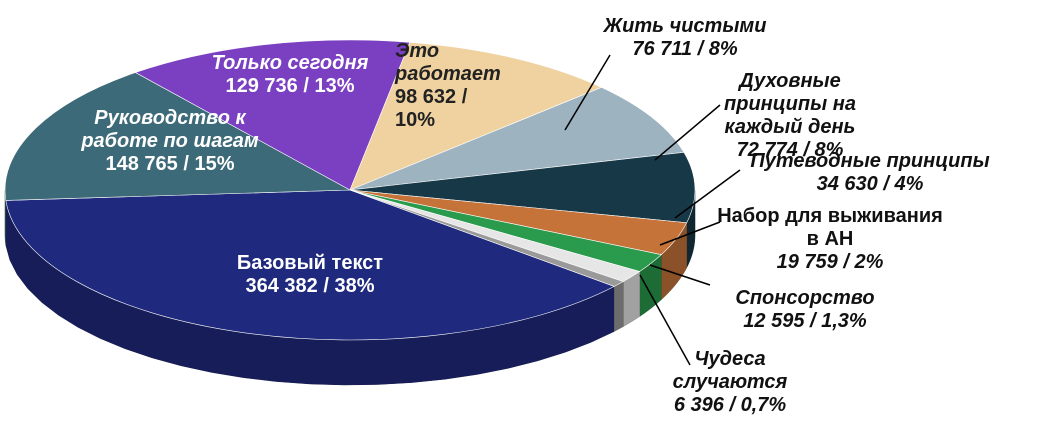  What do you see at coordinates (830, 227) in the screenshot?
I see `category-label: Набор для выживания в АН` at bounding box center [830, 227].